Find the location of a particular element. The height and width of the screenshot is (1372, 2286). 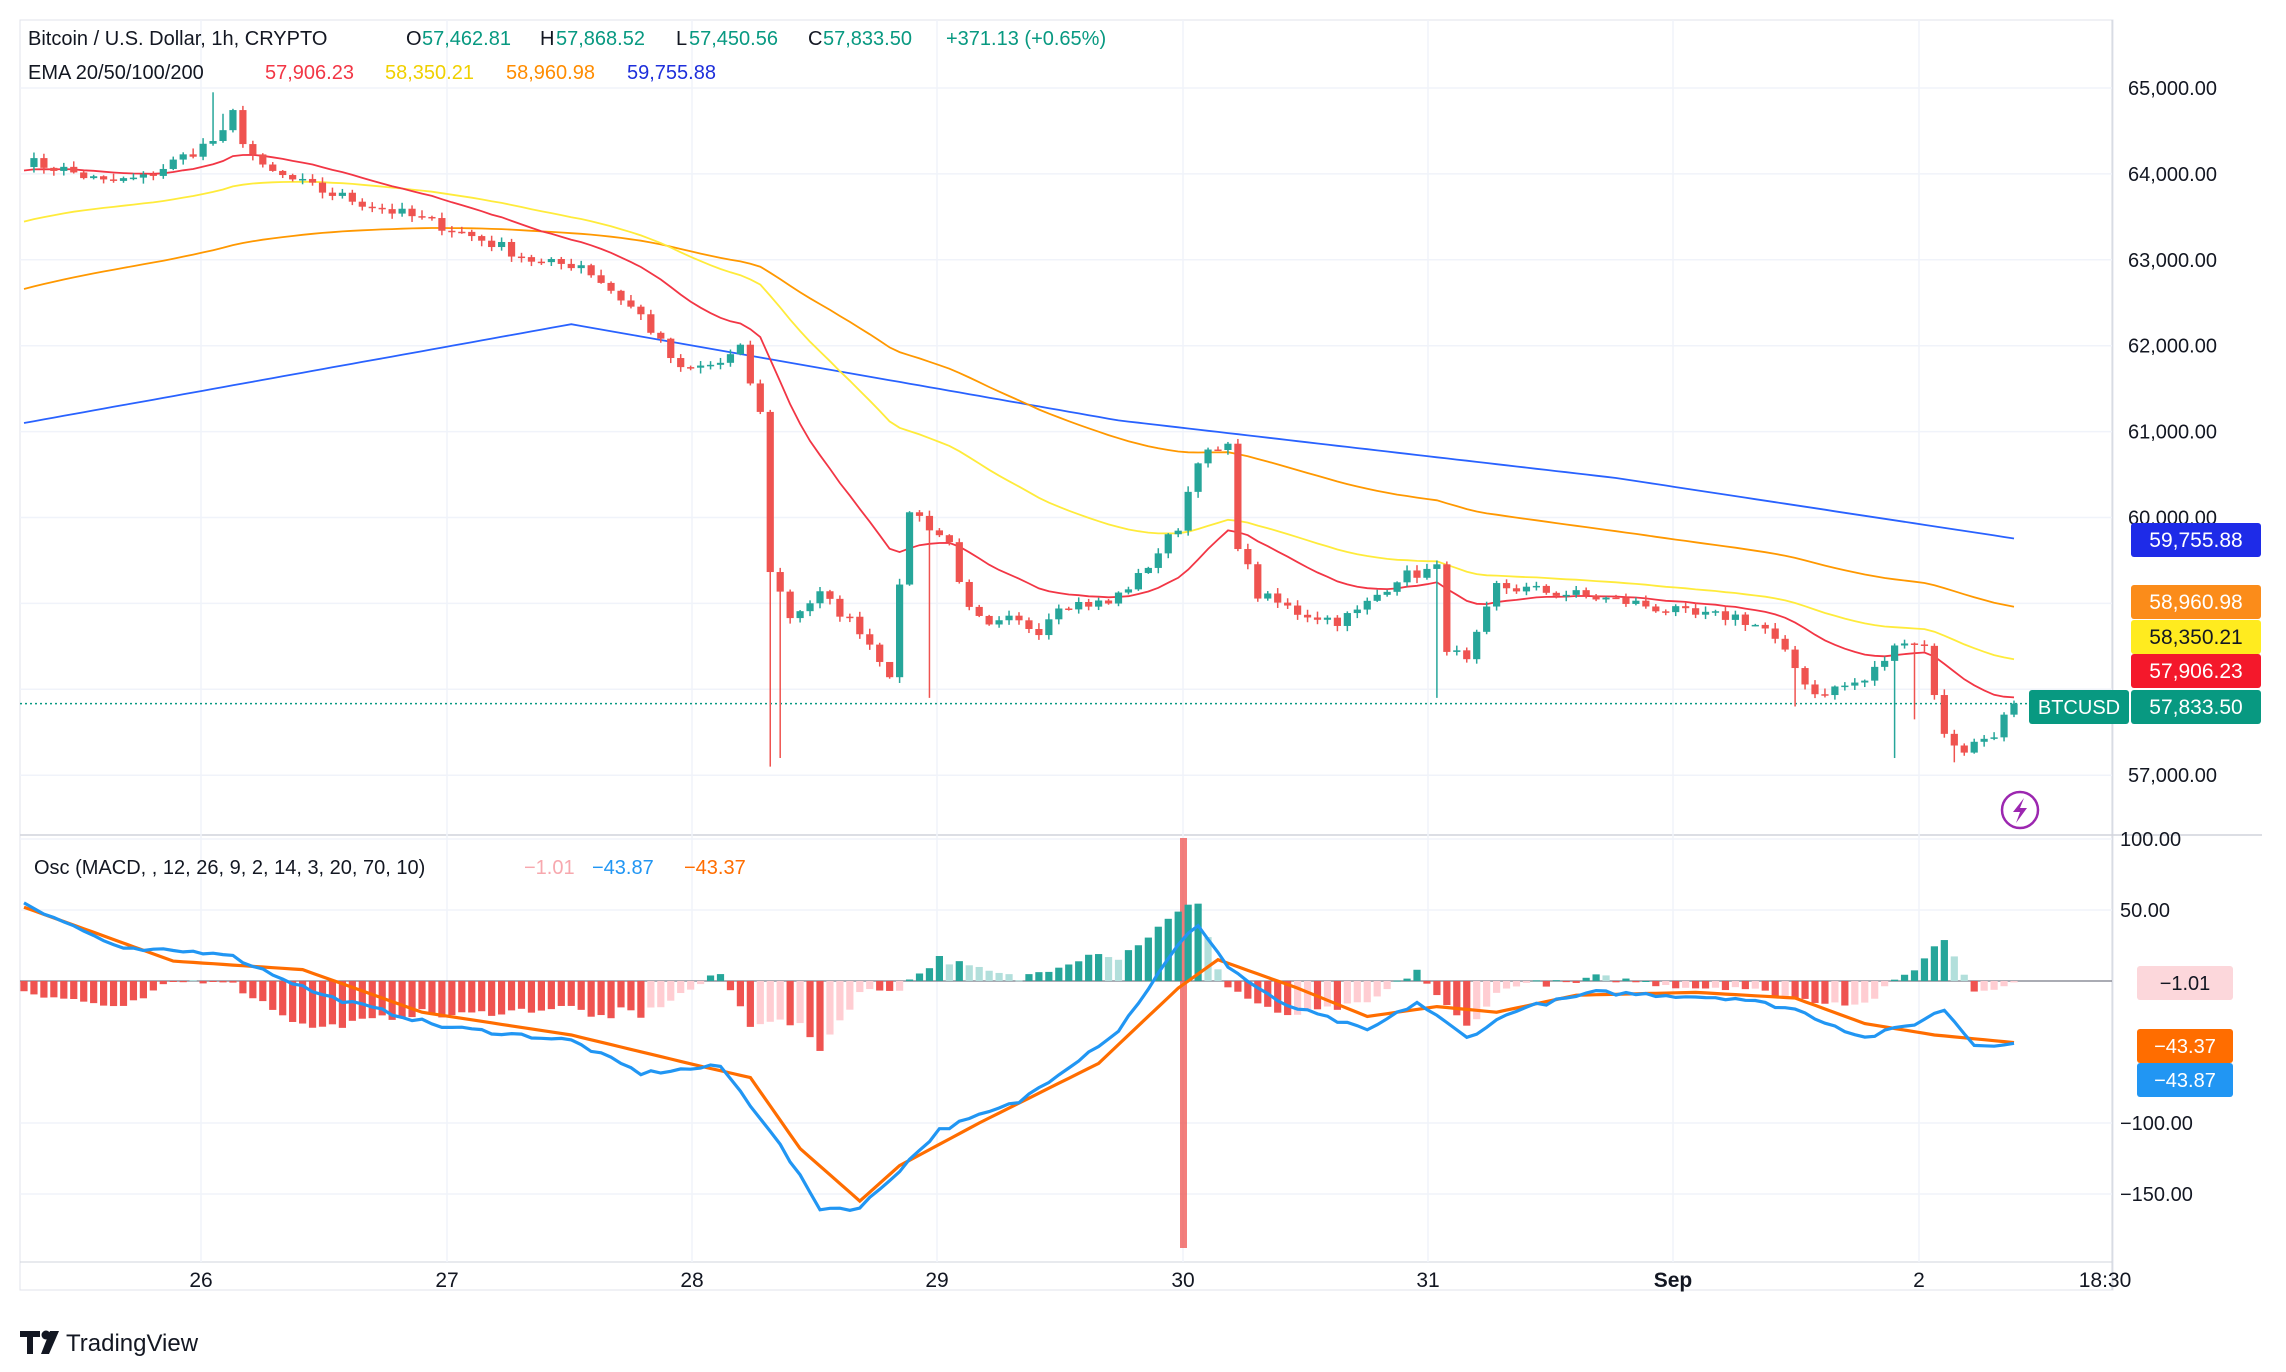

osc-tick-label: 50.00 is located at coordinates (2145, 911).